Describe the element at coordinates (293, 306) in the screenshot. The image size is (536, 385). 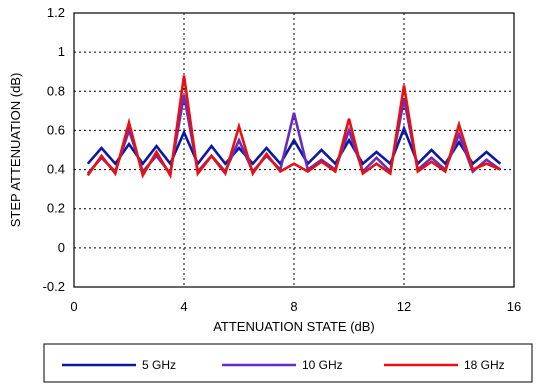
I see `x-tick-label: 8` at that location.